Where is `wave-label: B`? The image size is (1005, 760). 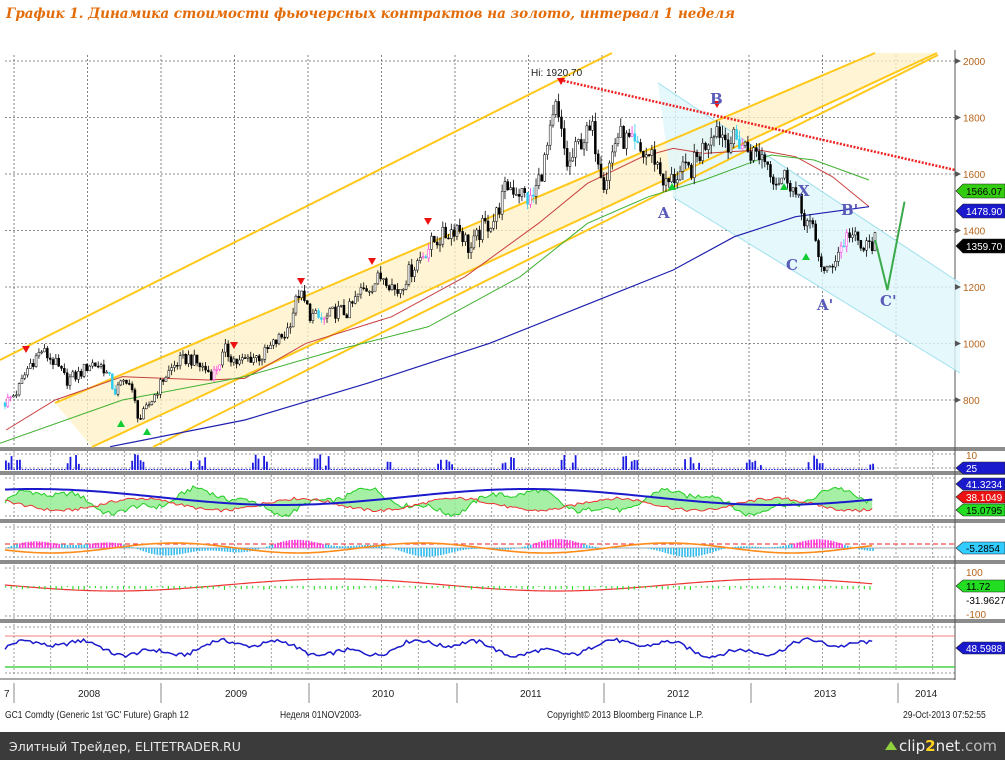 wave-label: B is located at coordinates (716, 99).